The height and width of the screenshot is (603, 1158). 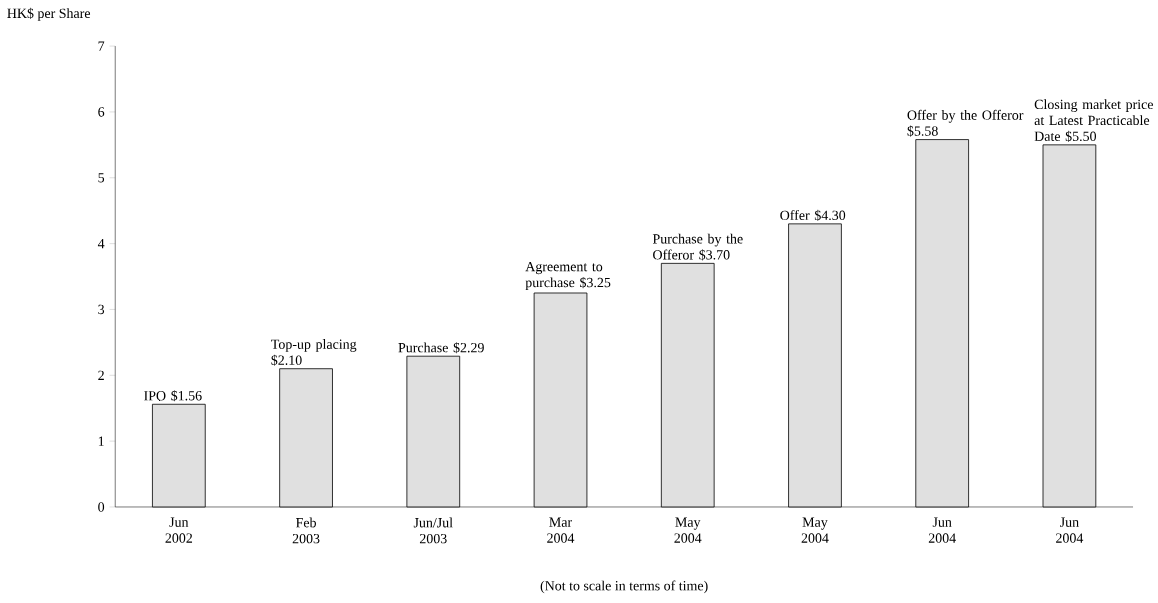 What do you see at coordinates (101, 112) in the screenshot?
I see `y-tick-label: 6` at bounding box center [101, 112].